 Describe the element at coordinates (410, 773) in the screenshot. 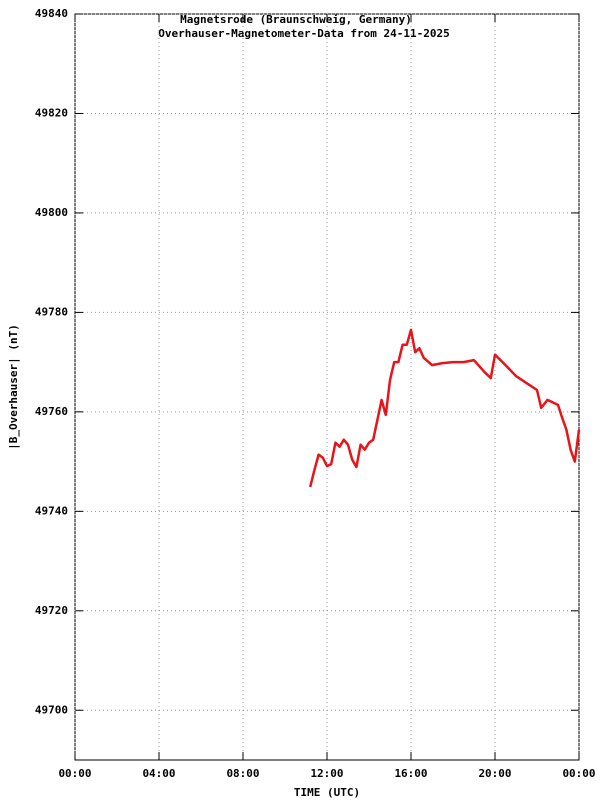

I see `x-tick-label: 16:00` at that location.